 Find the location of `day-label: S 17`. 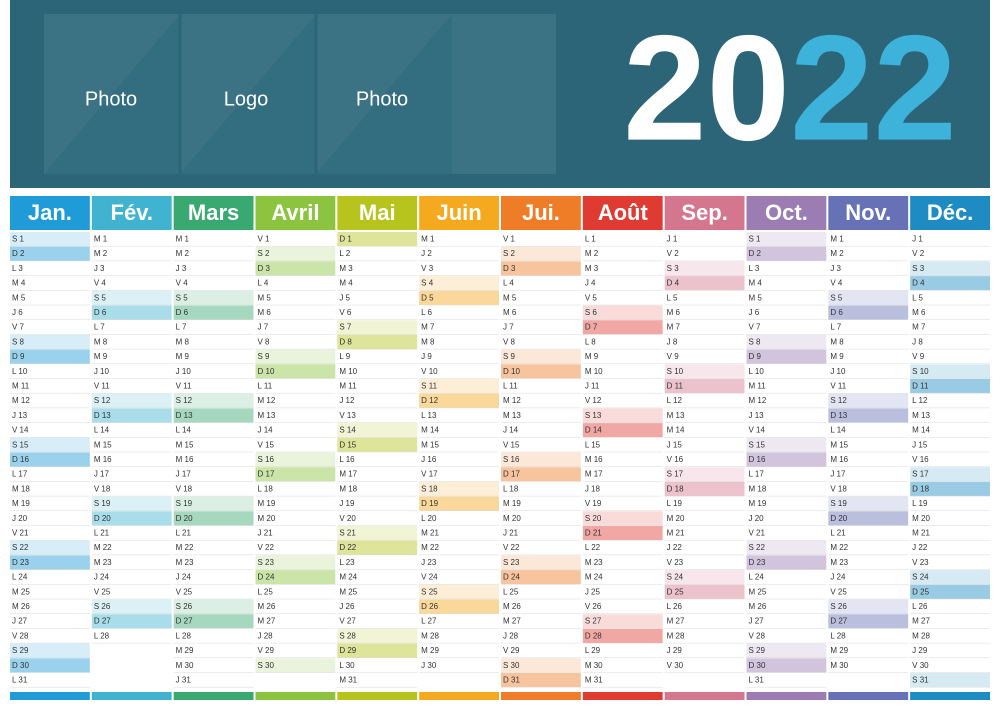

day-label: S 17 is located at coordinates (920, 474).